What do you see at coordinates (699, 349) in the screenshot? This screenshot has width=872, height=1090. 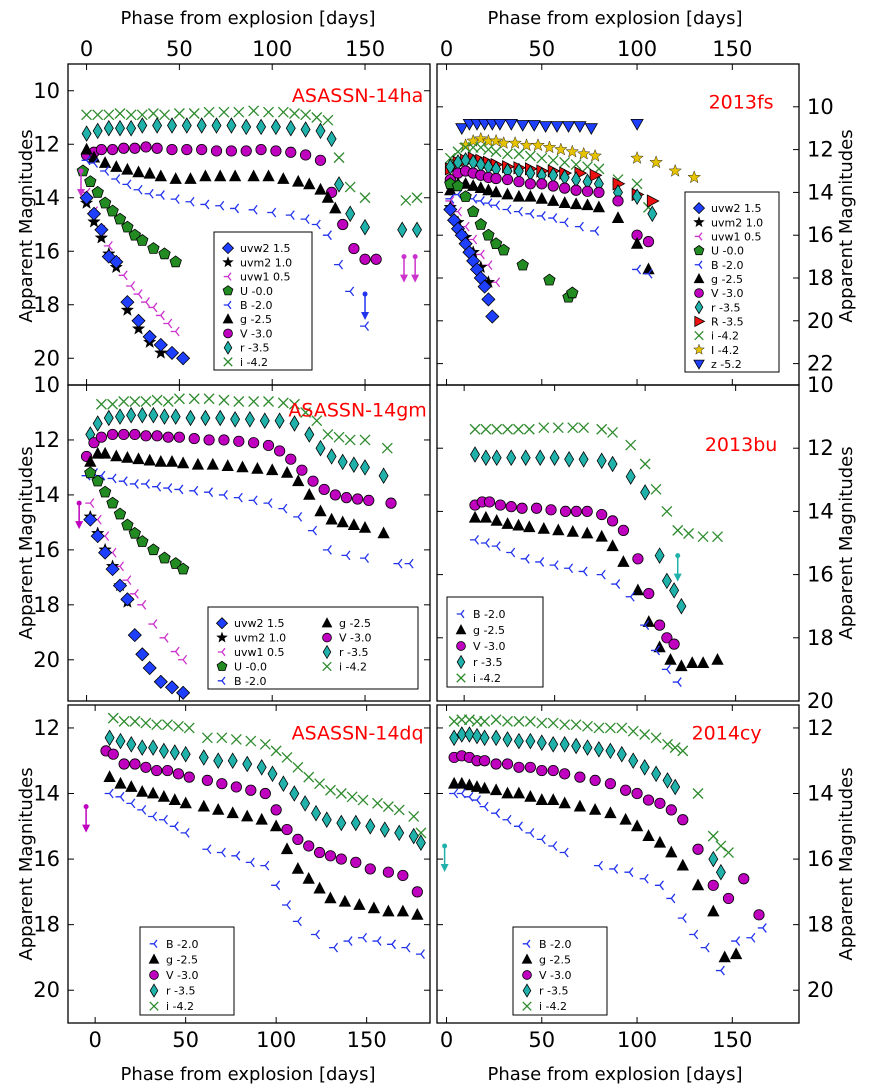 I see `legend-marker-I` at bounding box center [699, 349].